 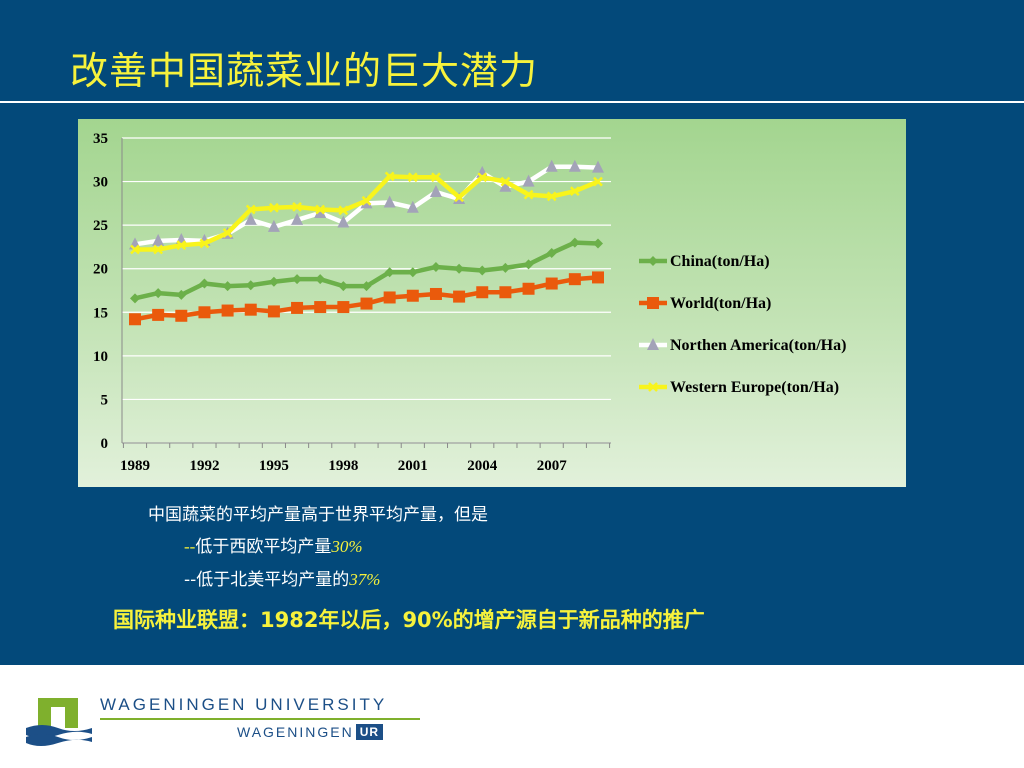 I want to click on note-line-1: 中国蔬菜的平均产量高于世界平均产量，但是, so click(x=318, y=515).